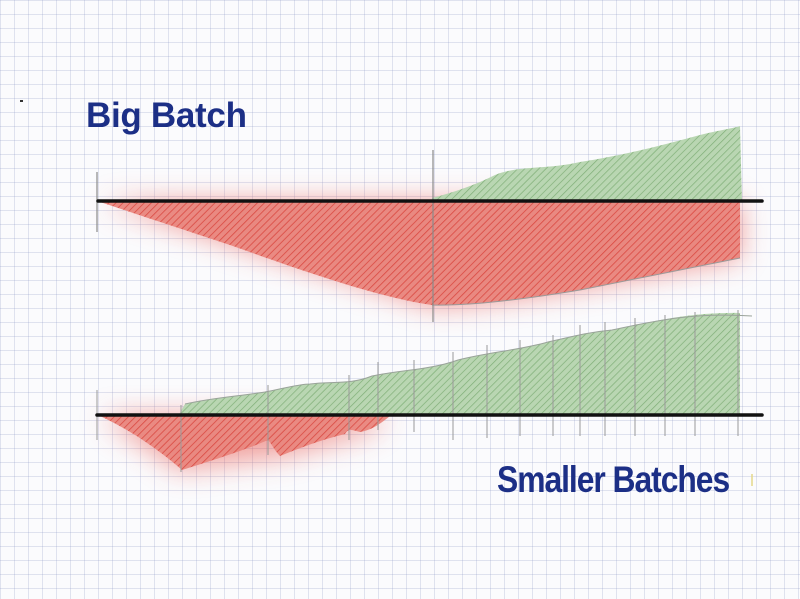 Image resolution: width=800 pixels, height=599 pixels. Describe the element at coordinates (166, 115) in the screenshot. I see `big-batch-title: Big Batch` at that location.